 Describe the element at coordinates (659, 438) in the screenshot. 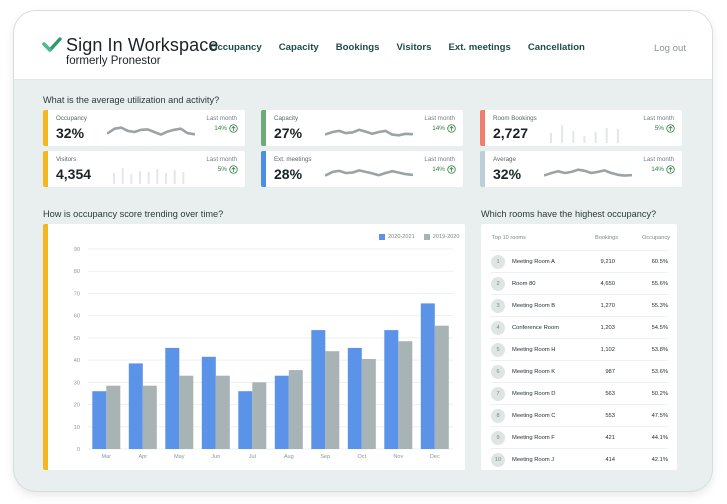

I see `room-occupancy: 44.1%` at that location.